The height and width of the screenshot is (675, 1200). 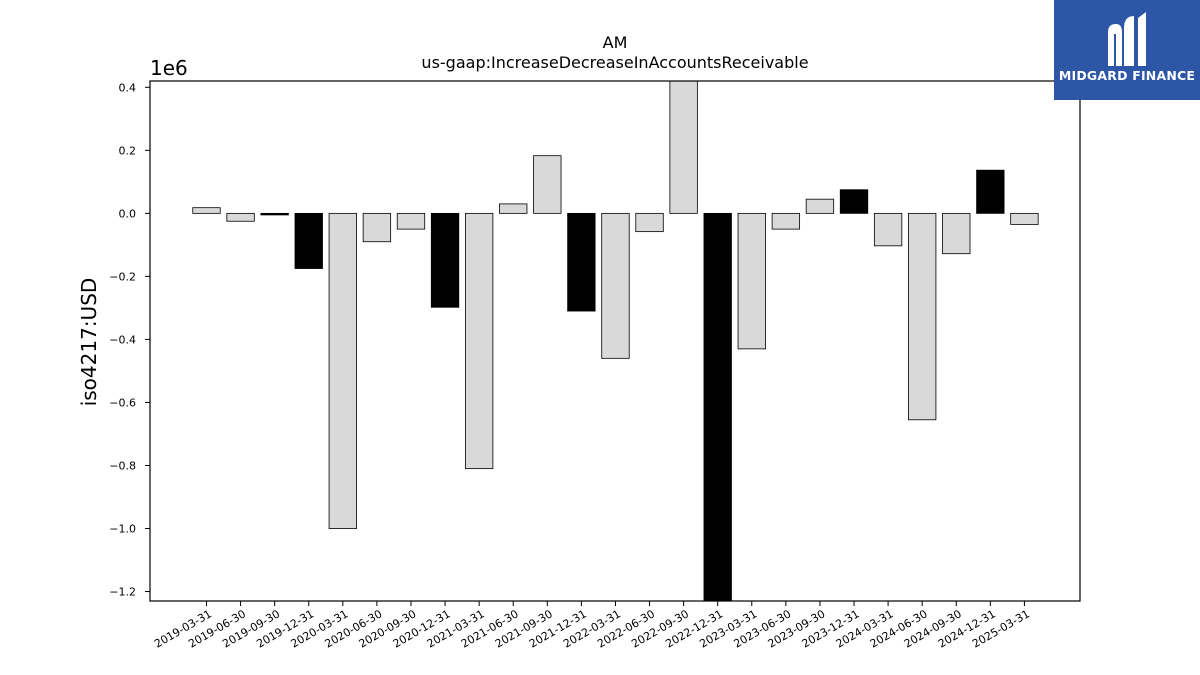 What do you see at coordinates (169, 68) in the screenshot?
I see `y-scale-label: 1e6` at bounding box center [169, 68].